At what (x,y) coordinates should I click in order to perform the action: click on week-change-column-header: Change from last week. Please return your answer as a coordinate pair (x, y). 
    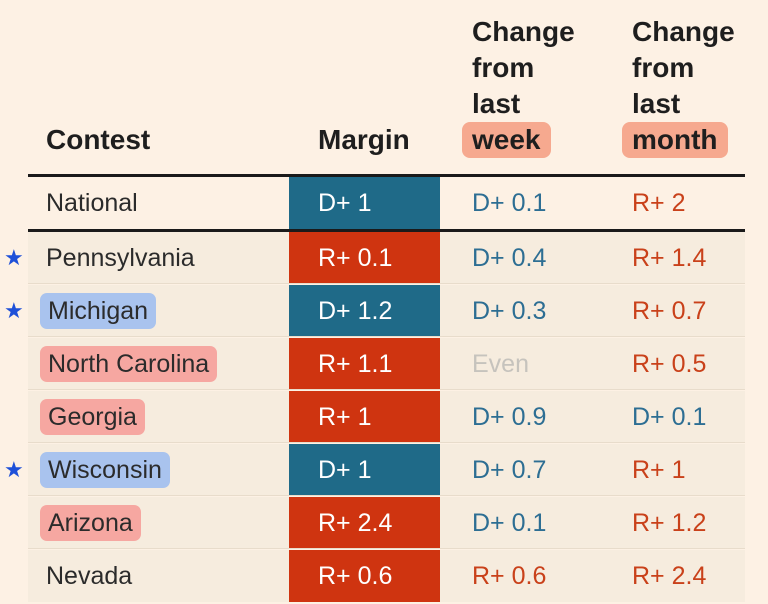
    Looking at the image, I should click on (518, 86).